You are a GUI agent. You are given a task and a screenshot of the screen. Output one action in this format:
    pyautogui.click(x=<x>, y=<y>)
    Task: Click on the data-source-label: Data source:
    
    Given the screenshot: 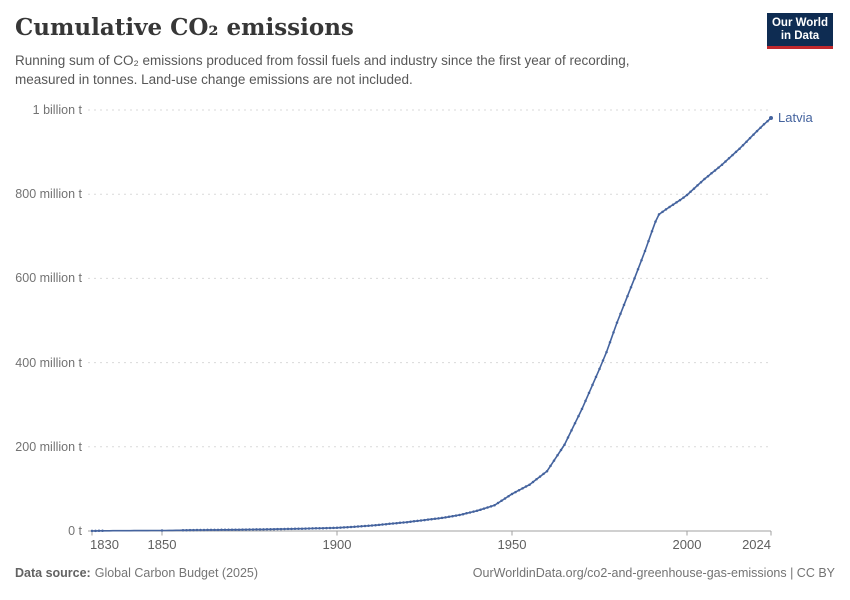 What is the action you would take?
    pyautogui.click(x=53, y=573)
    